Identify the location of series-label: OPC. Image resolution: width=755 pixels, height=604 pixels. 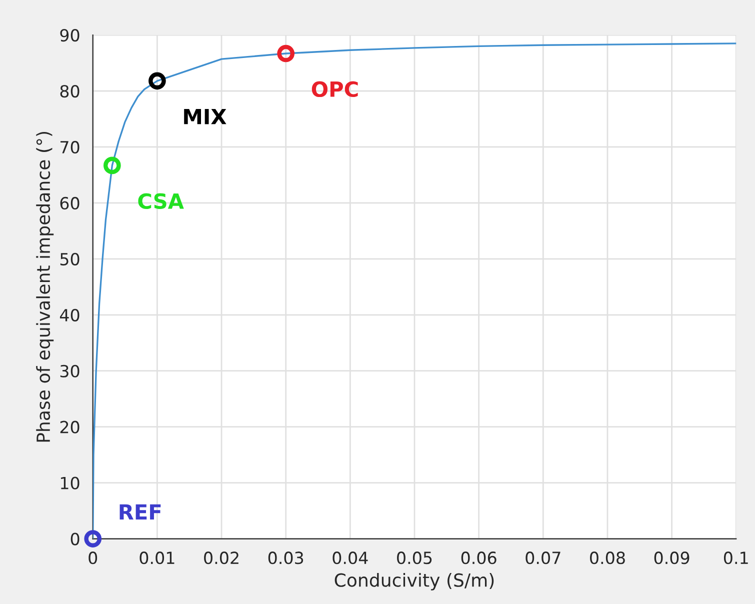
(335, 89).